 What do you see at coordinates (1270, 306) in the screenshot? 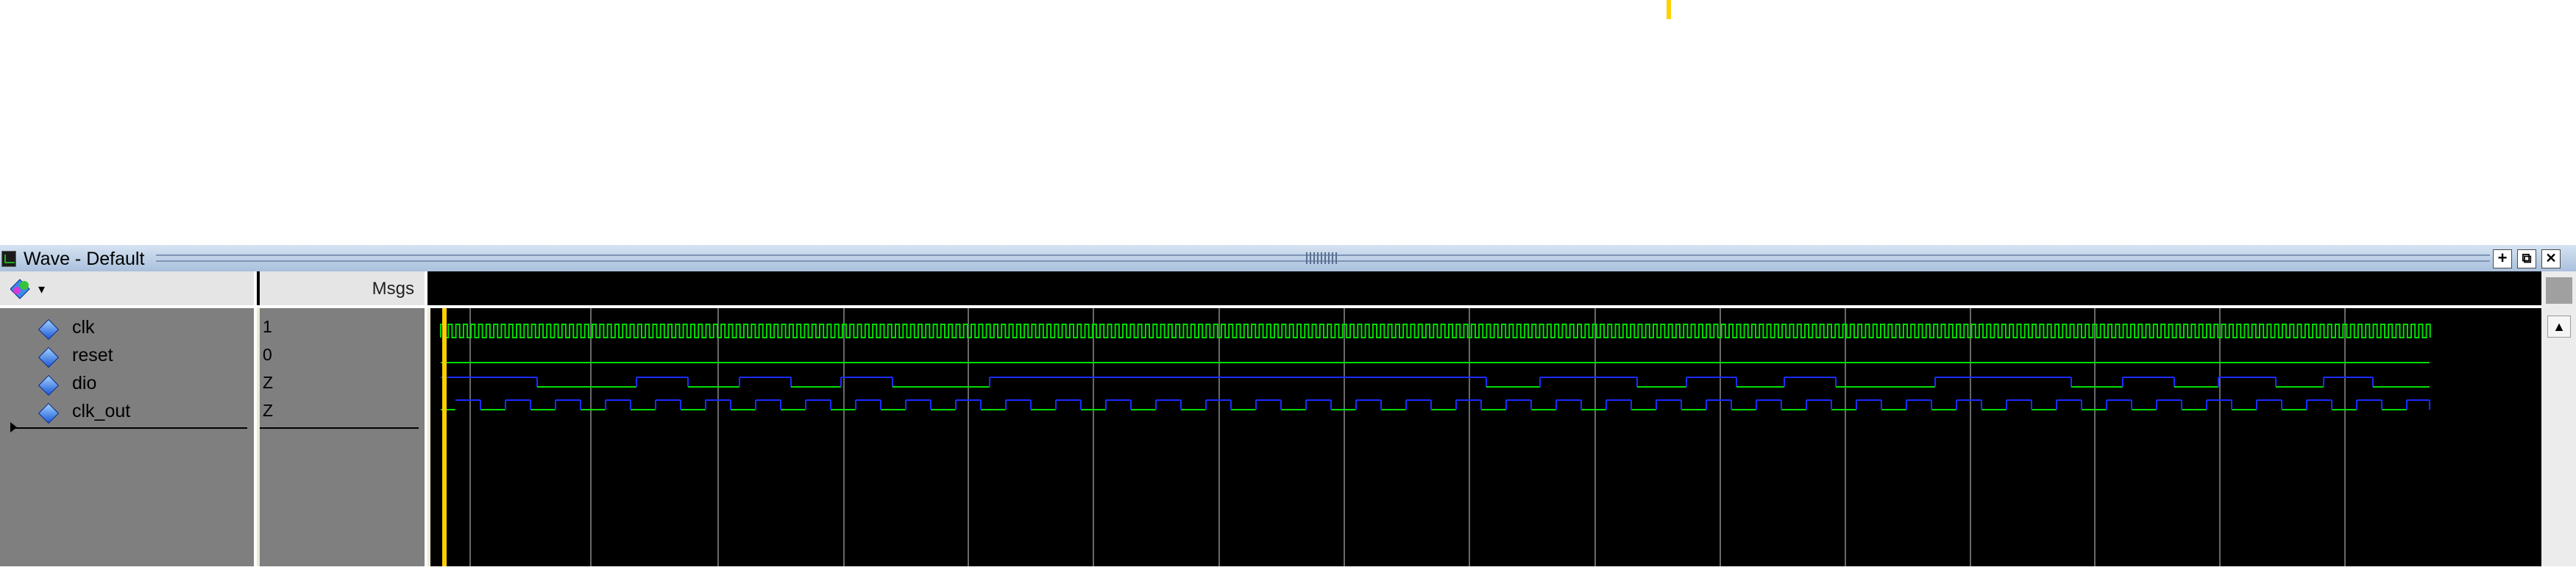
I see `header-separator` at bounding box center [1270, 306].